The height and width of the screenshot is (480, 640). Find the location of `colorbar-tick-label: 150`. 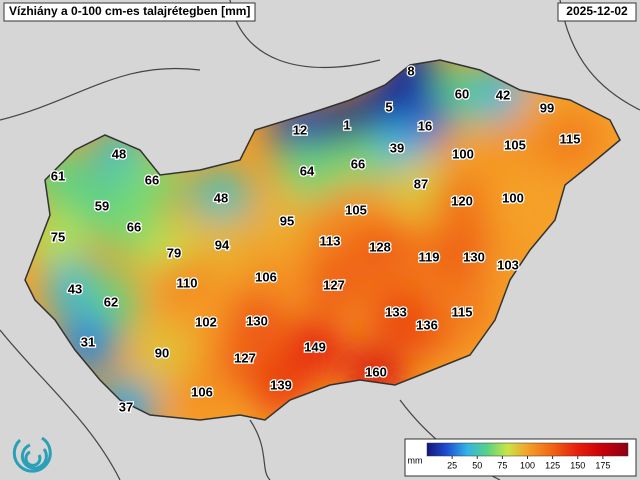

colorbar-tick-label: 150 is located at coordinates (577, 465).